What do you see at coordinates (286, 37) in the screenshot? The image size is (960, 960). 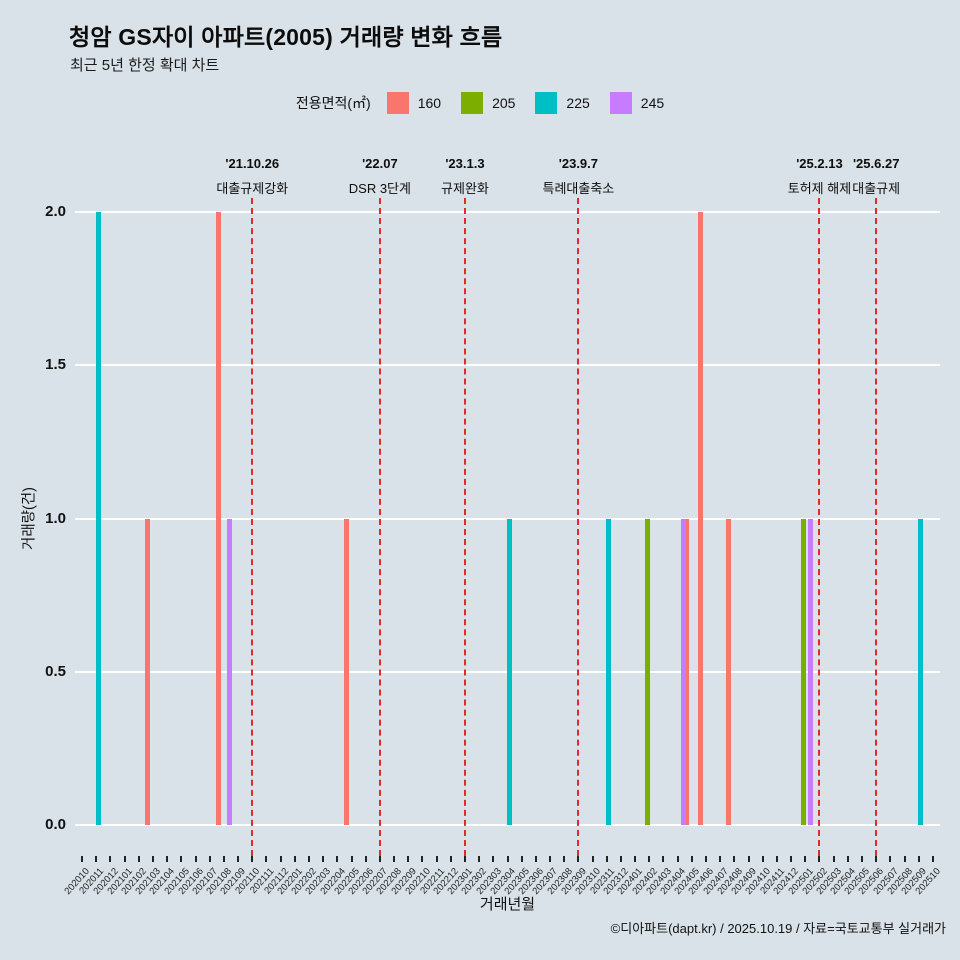 I see `page-title: 청암 GS자이 아파트(2005) 거래량 변화 흐름` at bounding box center [286, 37].